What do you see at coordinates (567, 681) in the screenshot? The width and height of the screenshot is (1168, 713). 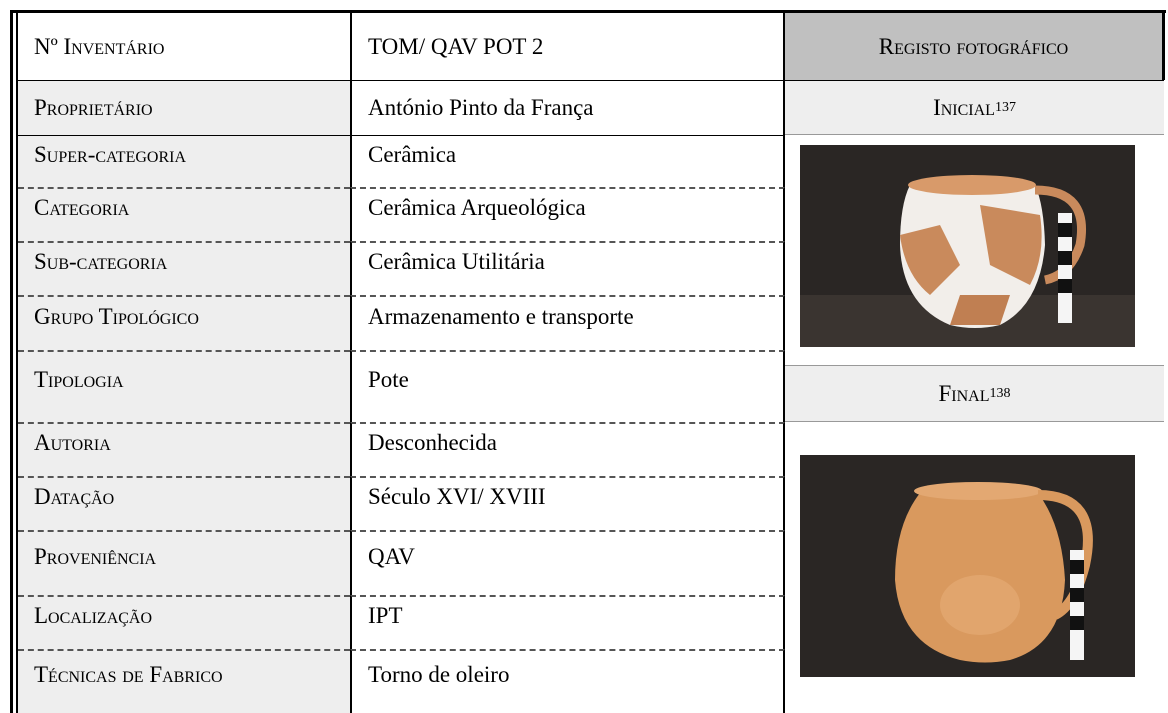 I see `field-value: Torno de oleiro` at bounding box center [567, 681].